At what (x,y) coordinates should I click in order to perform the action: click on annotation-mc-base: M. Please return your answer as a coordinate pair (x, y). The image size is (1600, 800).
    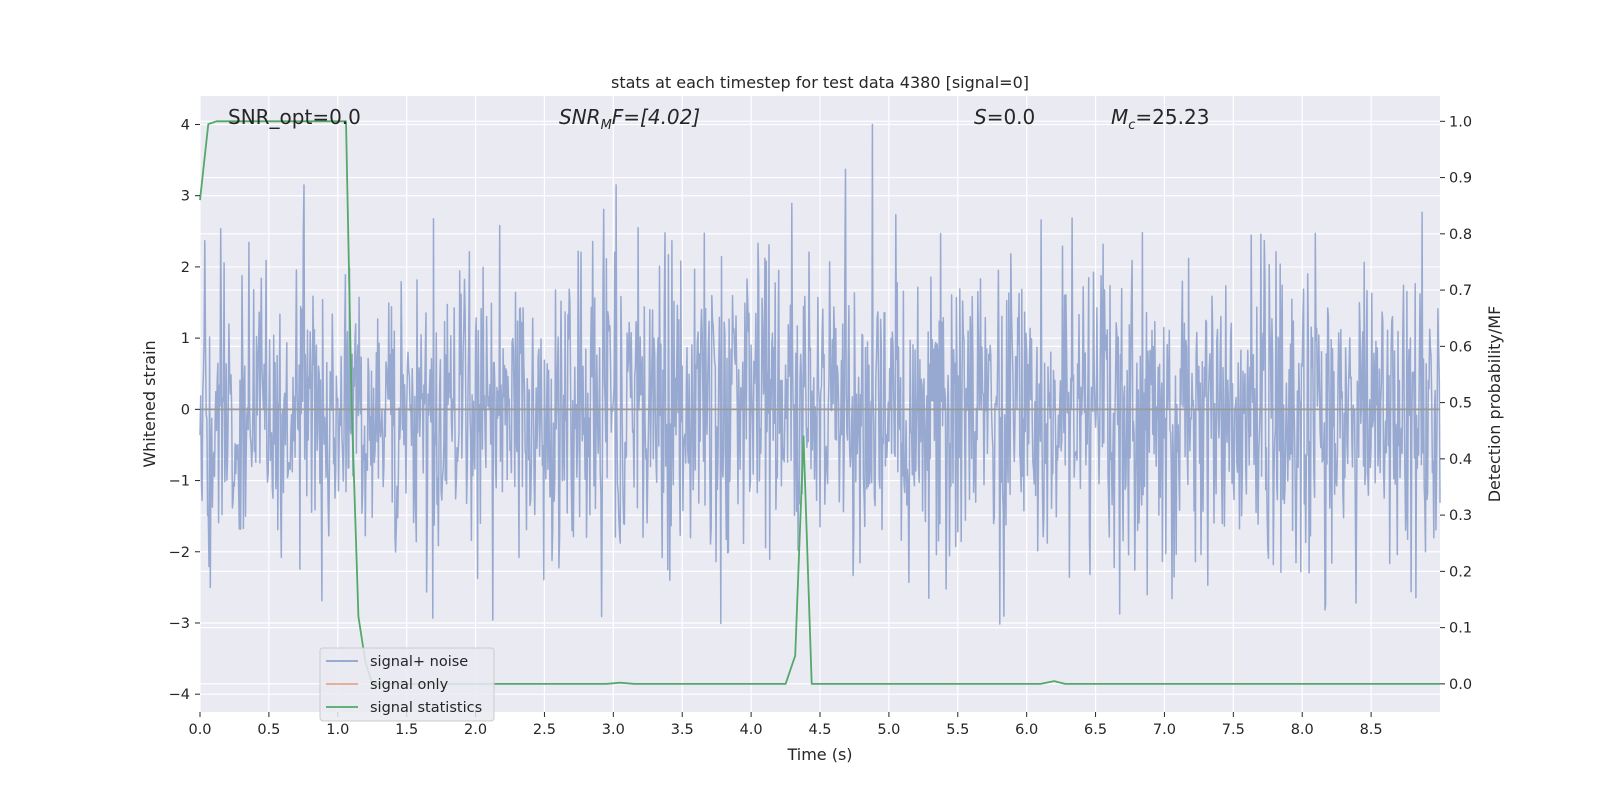
    Looking at the image, I should click on (1119, 117).